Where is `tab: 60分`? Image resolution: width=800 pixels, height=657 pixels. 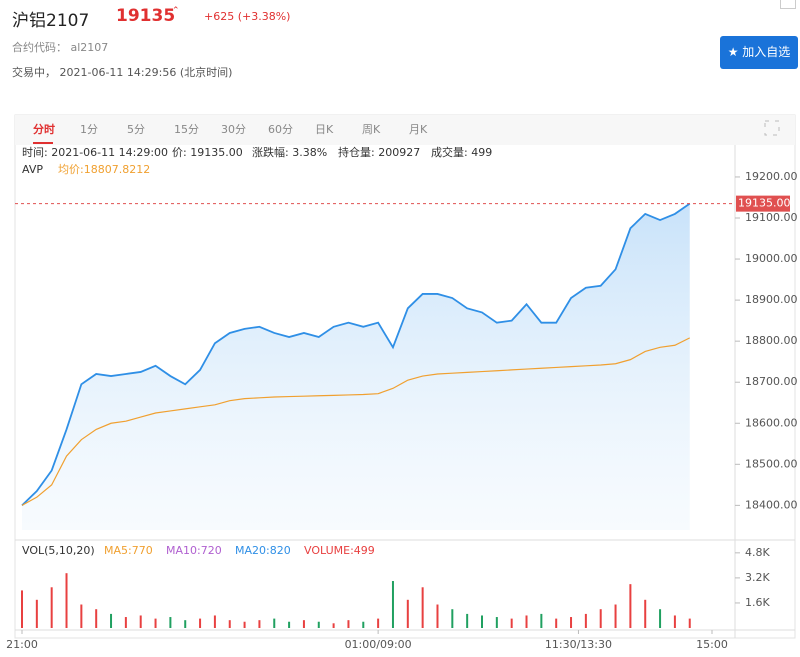
tab: 60分 is located at coordinates (280, 129).